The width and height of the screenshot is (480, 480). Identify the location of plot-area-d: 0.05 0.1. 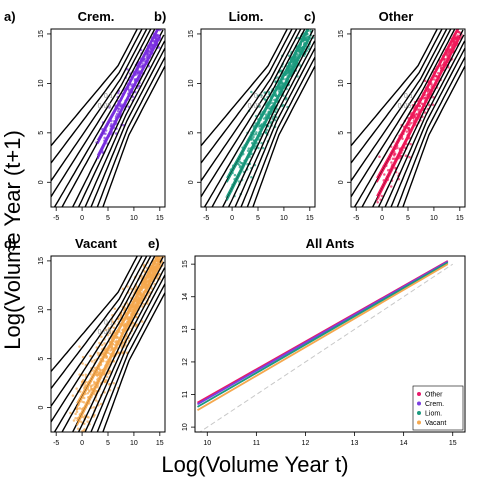
(108, 351).